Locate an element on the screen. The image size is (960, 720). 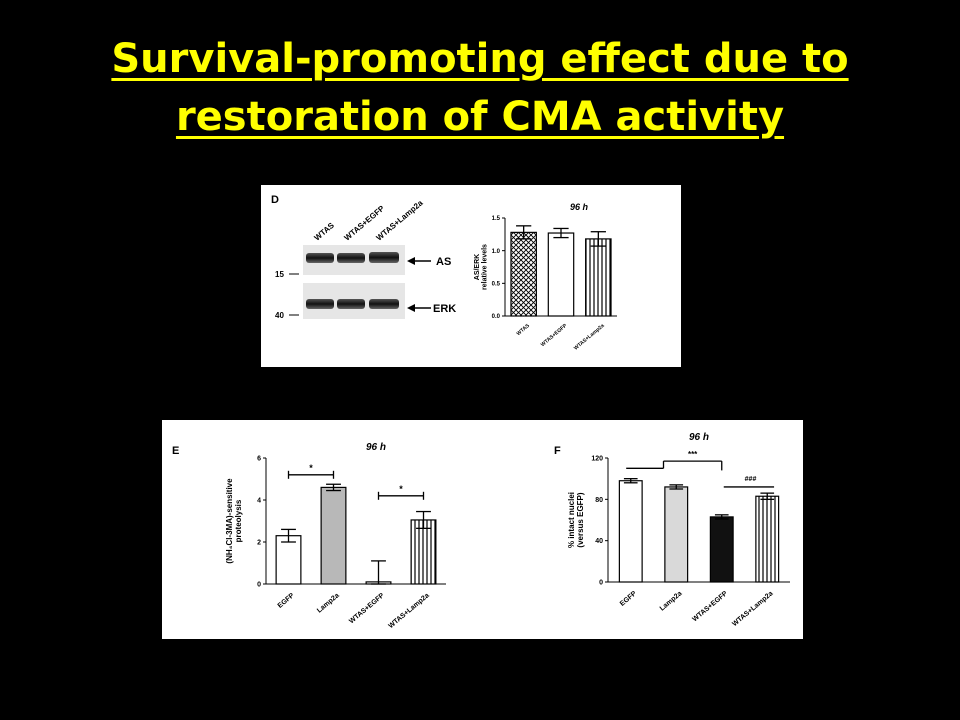
blot-band-label: ERK is located at coordinates (444, 309).